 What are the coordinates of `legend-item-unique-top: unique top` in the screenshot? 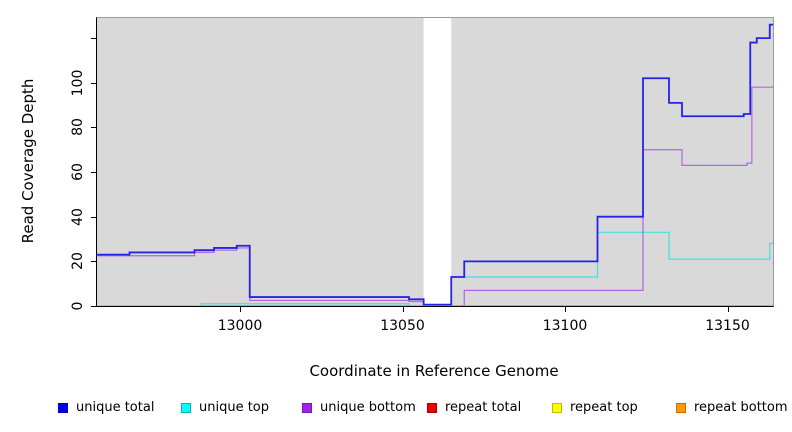 It's located at (225, 407).